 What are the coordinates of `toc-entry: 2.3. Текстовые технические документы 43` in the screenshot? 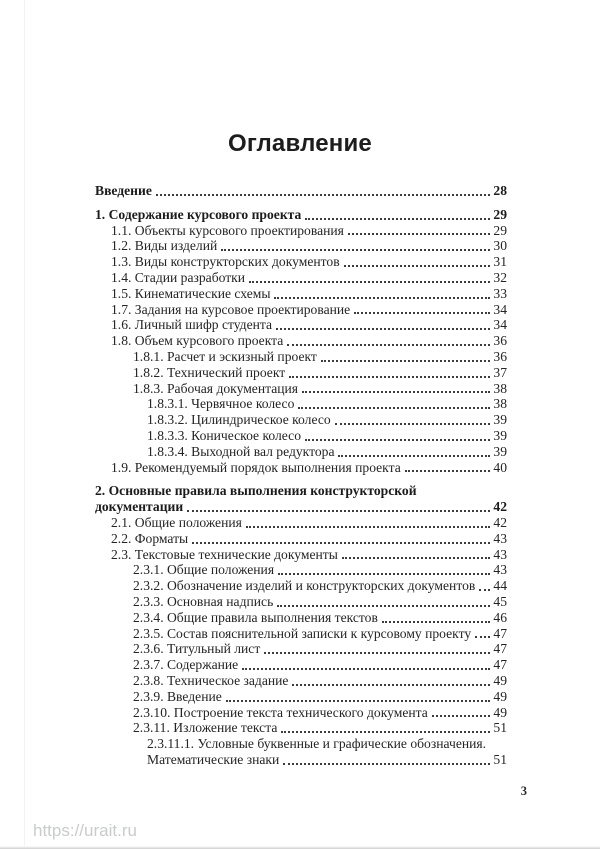 It's located at (309, 555).